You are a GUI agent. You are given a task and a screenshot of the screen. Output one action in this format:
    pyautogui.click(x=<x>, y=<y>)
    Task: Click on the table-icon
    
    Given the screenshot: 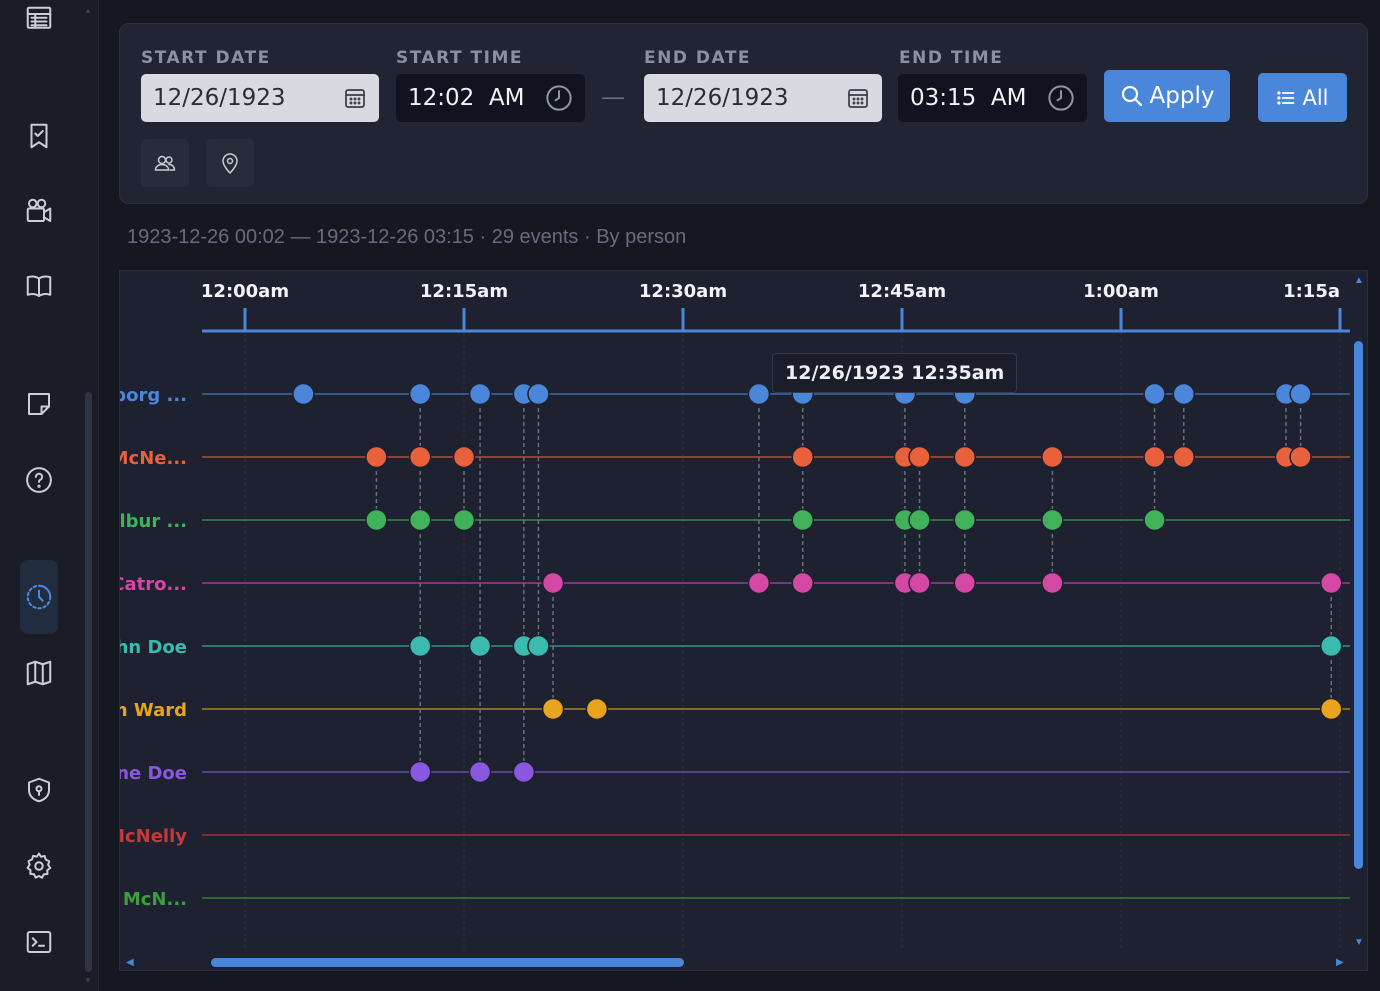 What is the action you would take?
    pyautogui.click(x=39, y=19)
    